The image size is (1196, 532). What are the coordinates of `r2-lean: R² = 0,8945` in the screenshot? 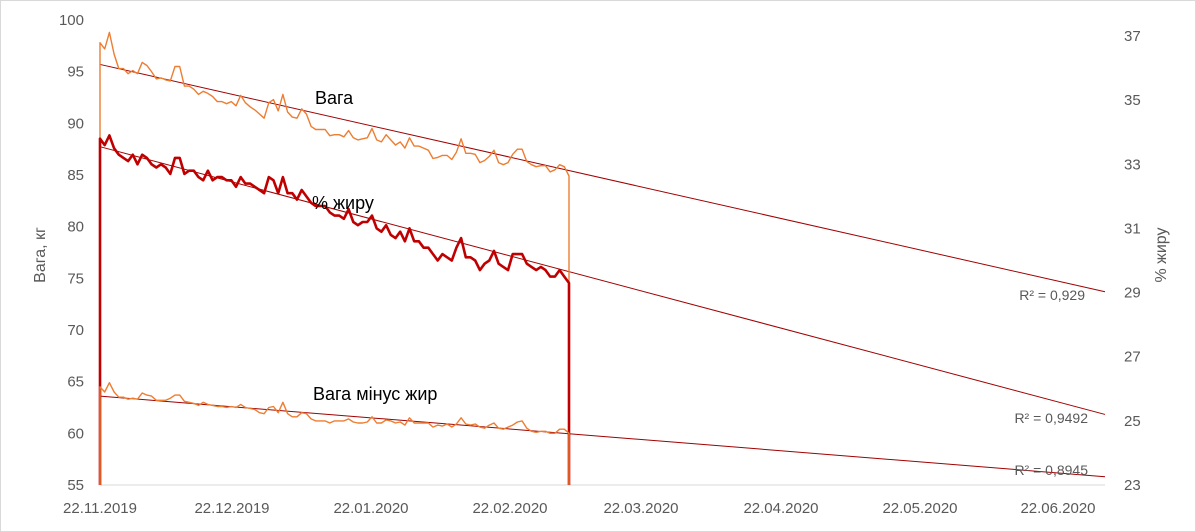 It's located at (1051, 470).